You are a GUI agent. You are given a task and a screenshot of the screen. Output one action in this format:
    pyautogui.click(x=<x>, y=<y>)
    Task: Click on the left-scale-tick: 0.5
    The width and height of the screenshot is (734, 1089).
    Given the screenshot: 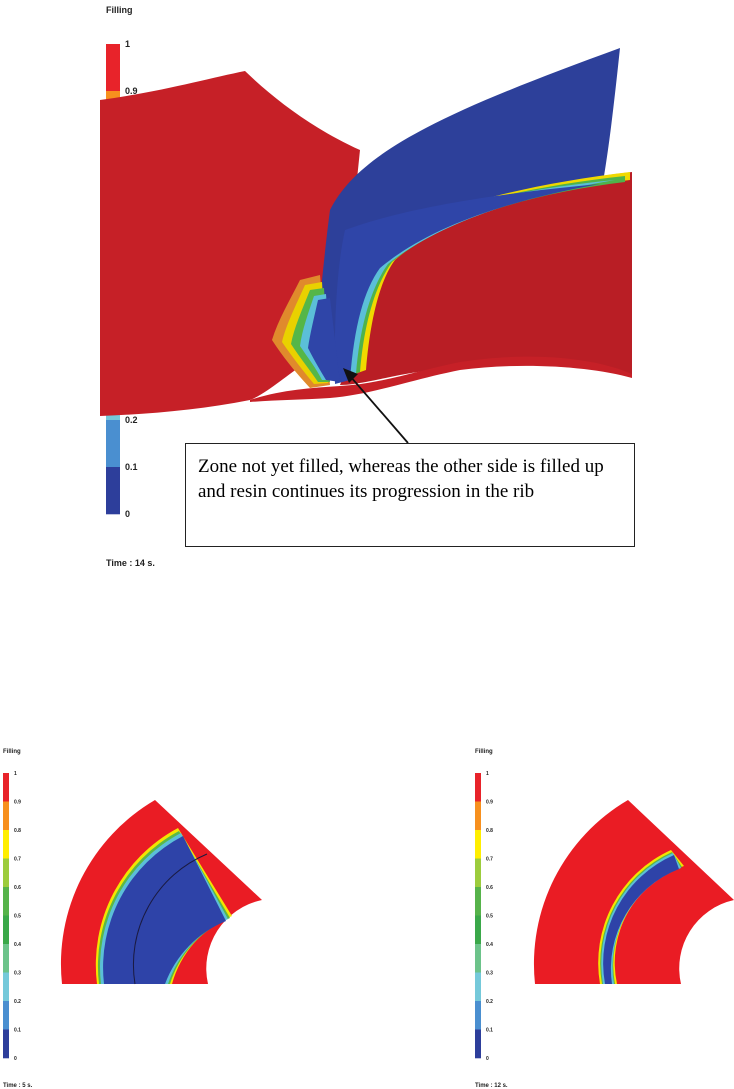 What is the action you would take?
    pyautogui.click(x=17, y=916)
    